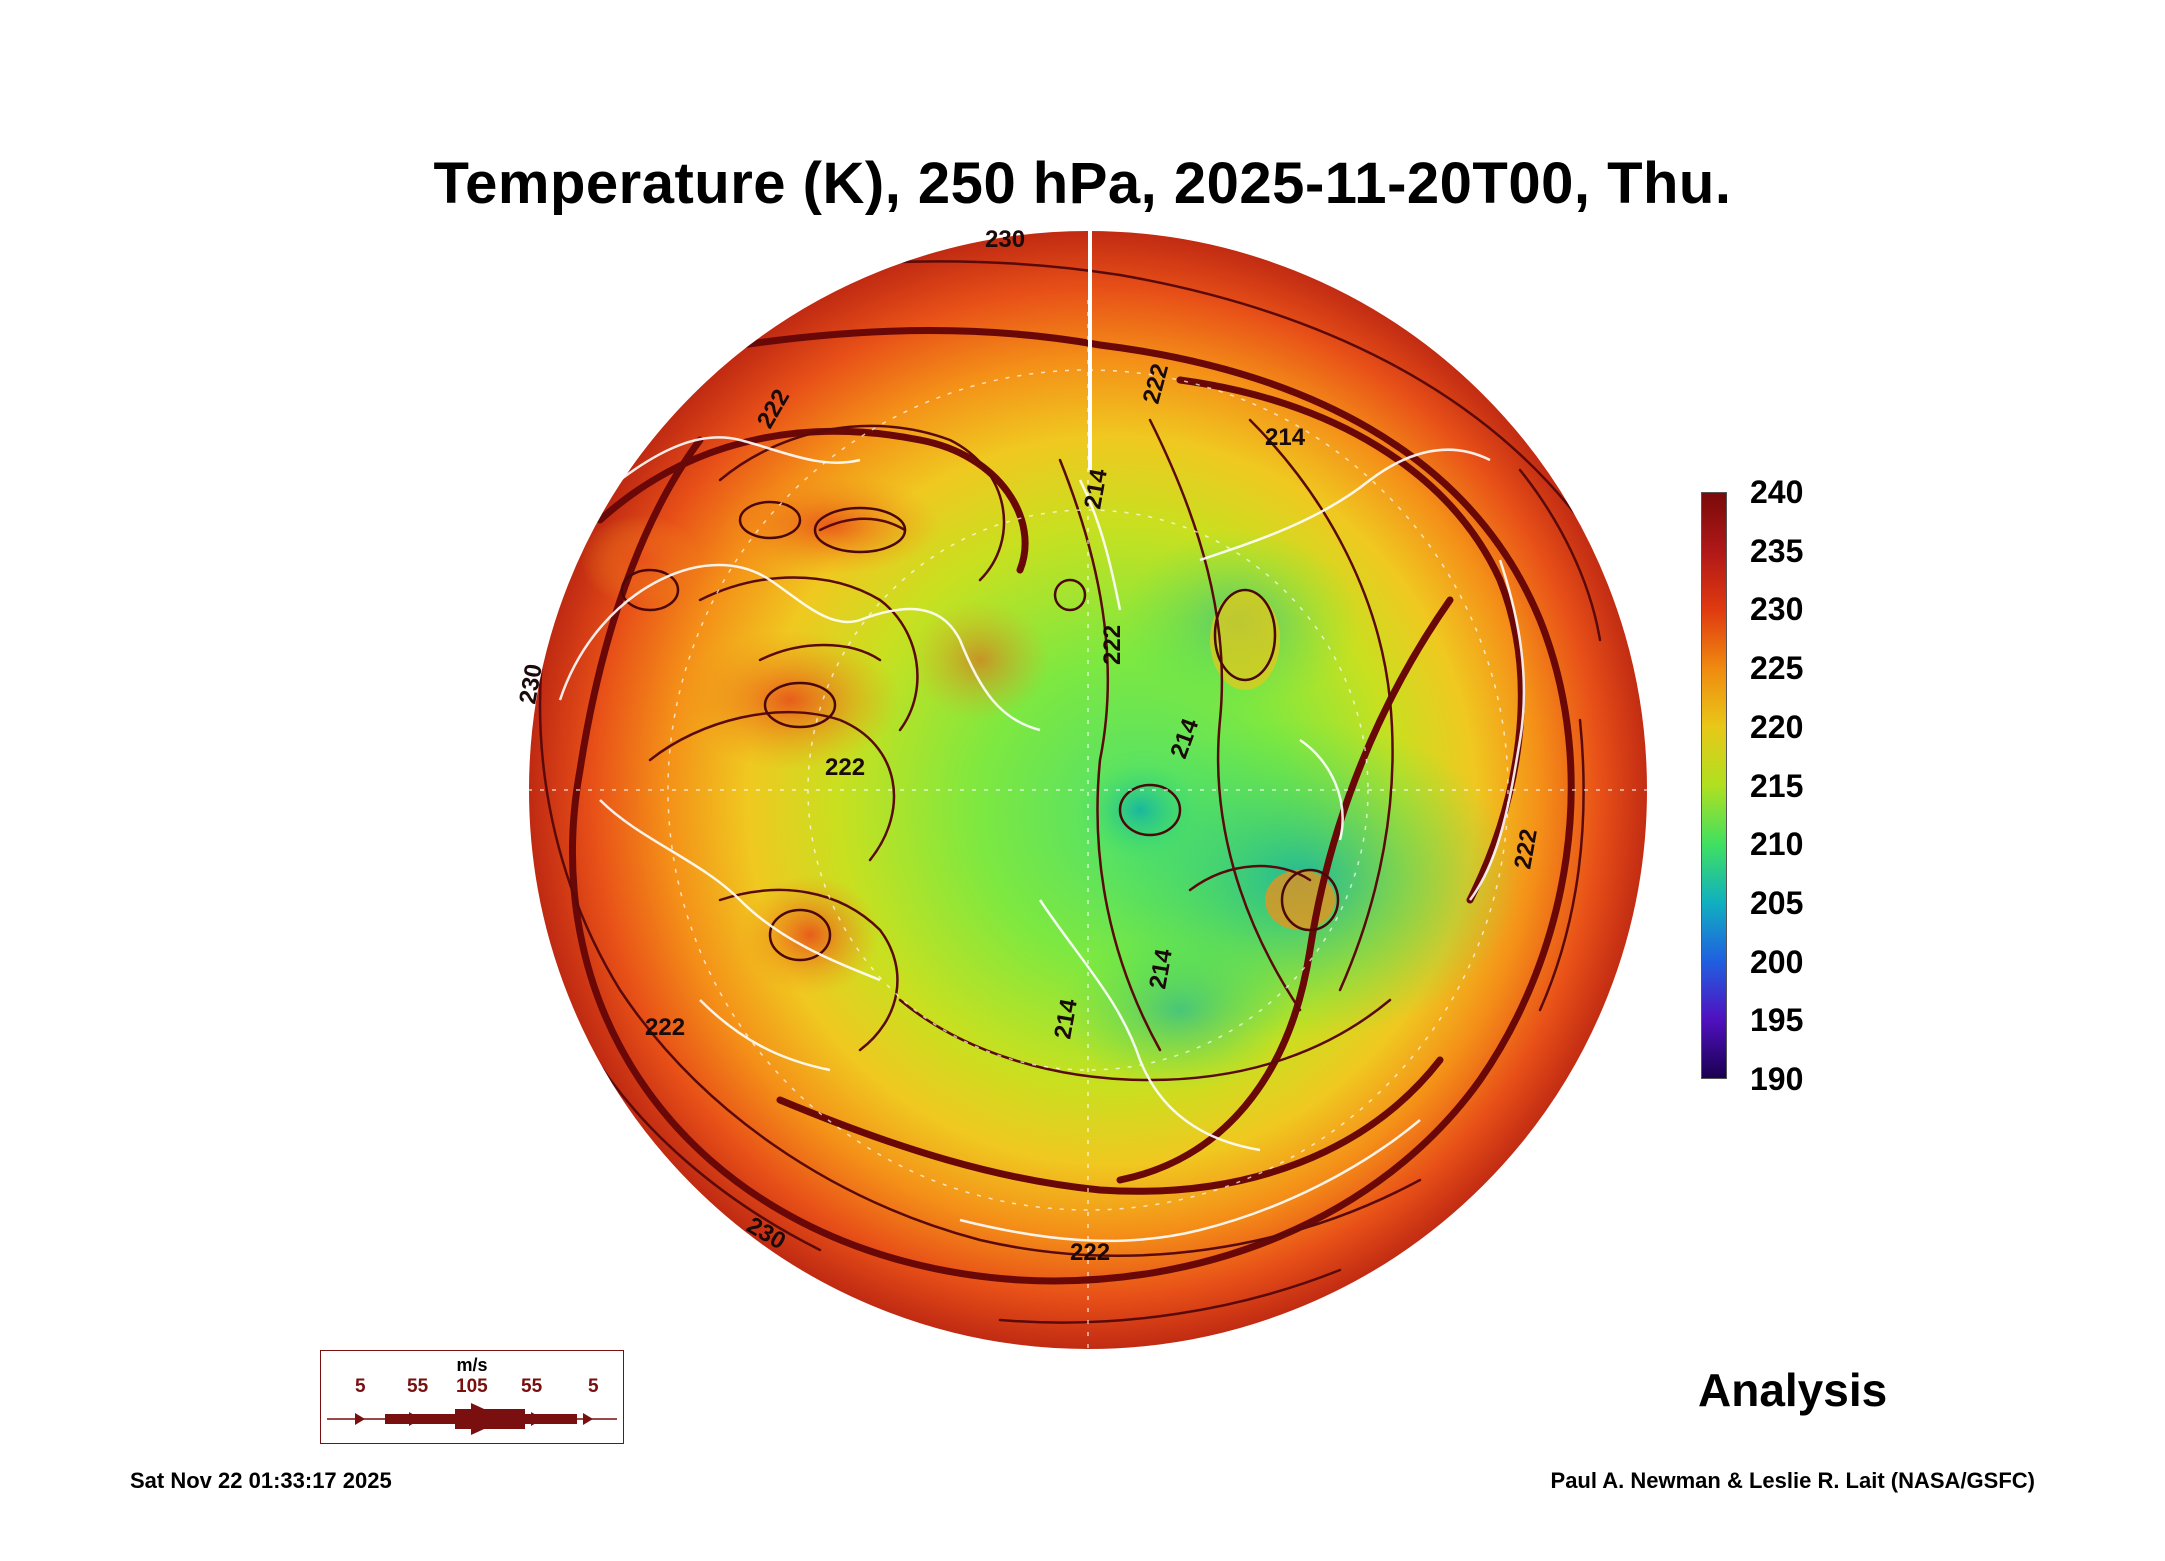  I want to click on colorbar-tick-label: 205, so click(1777, 903).